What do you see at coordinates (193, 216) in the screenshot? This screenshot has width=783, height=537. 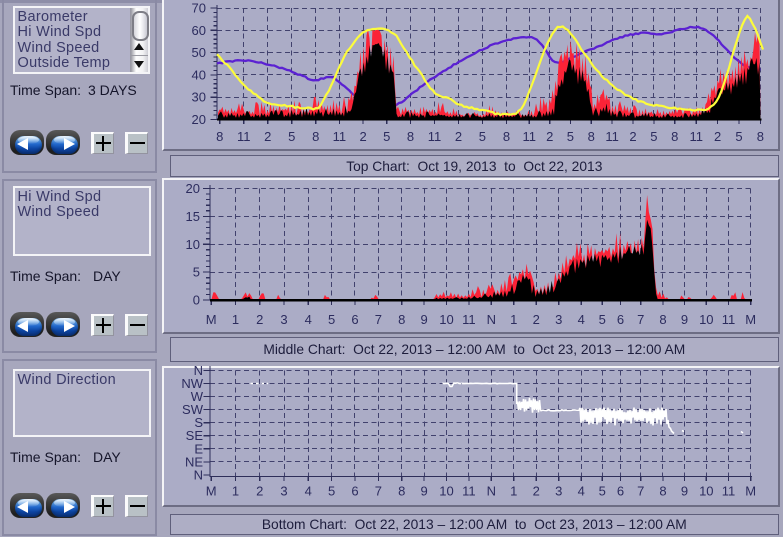 I see `svg-text: 15` at bounding box center [193, 216].